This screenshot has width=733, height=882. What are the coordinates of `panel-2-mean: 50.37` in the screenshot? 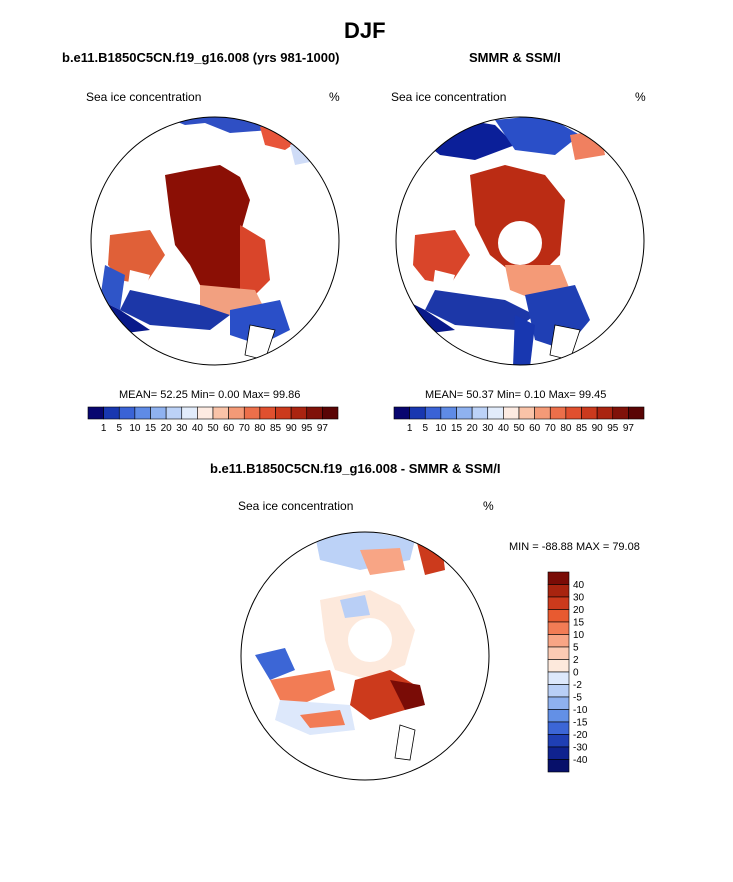 It's located at (480, 395).